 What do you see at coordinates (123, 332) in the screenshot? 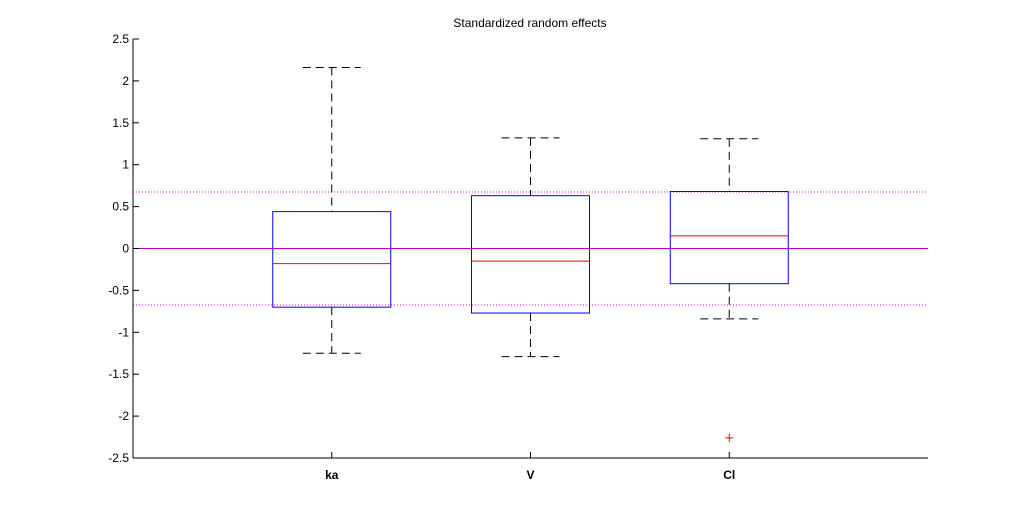
I see `y-tick-label: -1` at bounding box center [123, 332].